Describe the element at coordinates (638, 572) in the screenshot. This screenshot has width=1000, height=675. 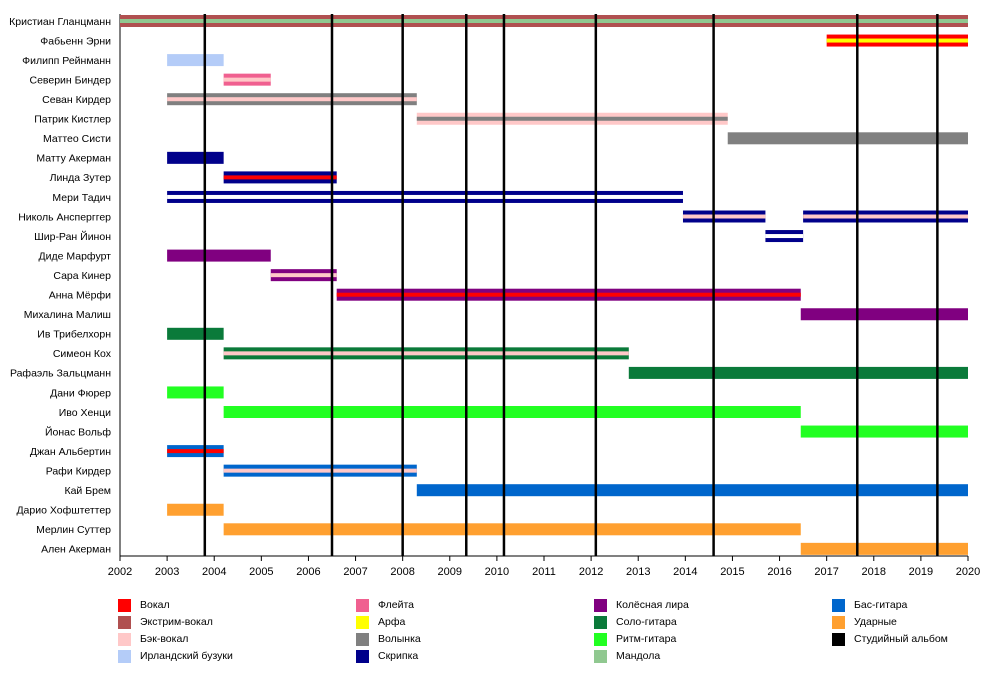
I see `x-tick-label: 2013` at that location.